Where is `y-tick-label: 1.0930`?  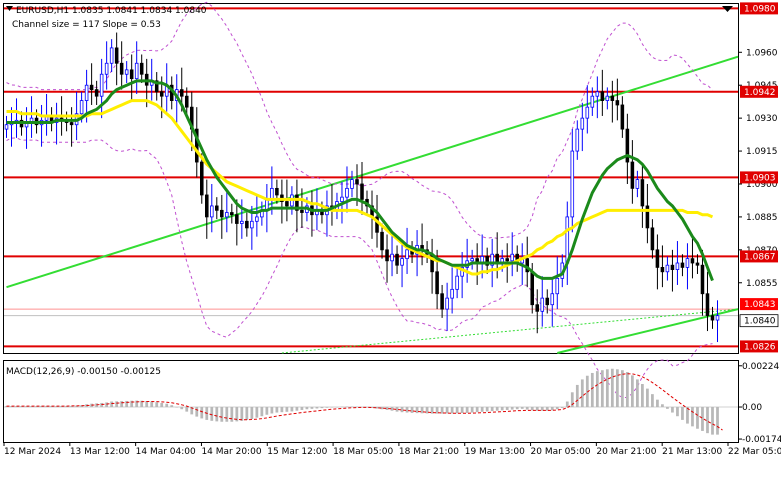
y-tick-label: 1.0930 is located at coordinates (762, 119).